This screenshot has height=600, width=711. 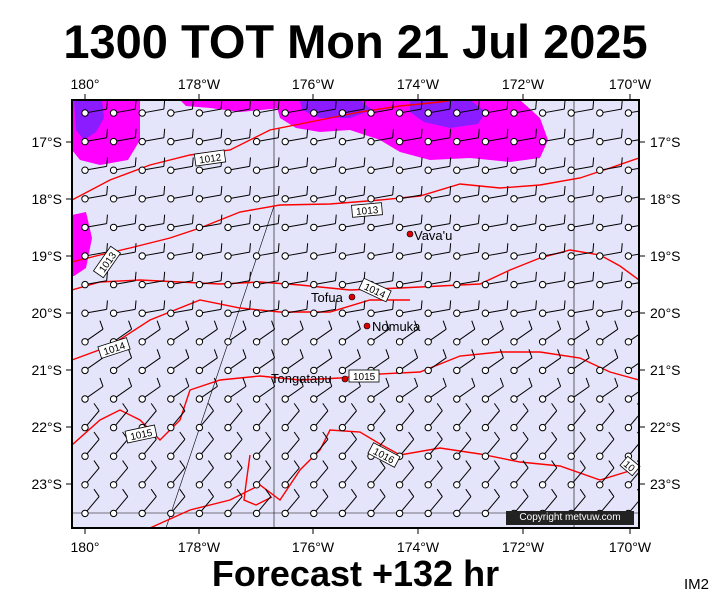 What do you see at coordinates (327, 297) in the screenshot?
I see `svg-text: Tofua` at bounding box center [327, 297].